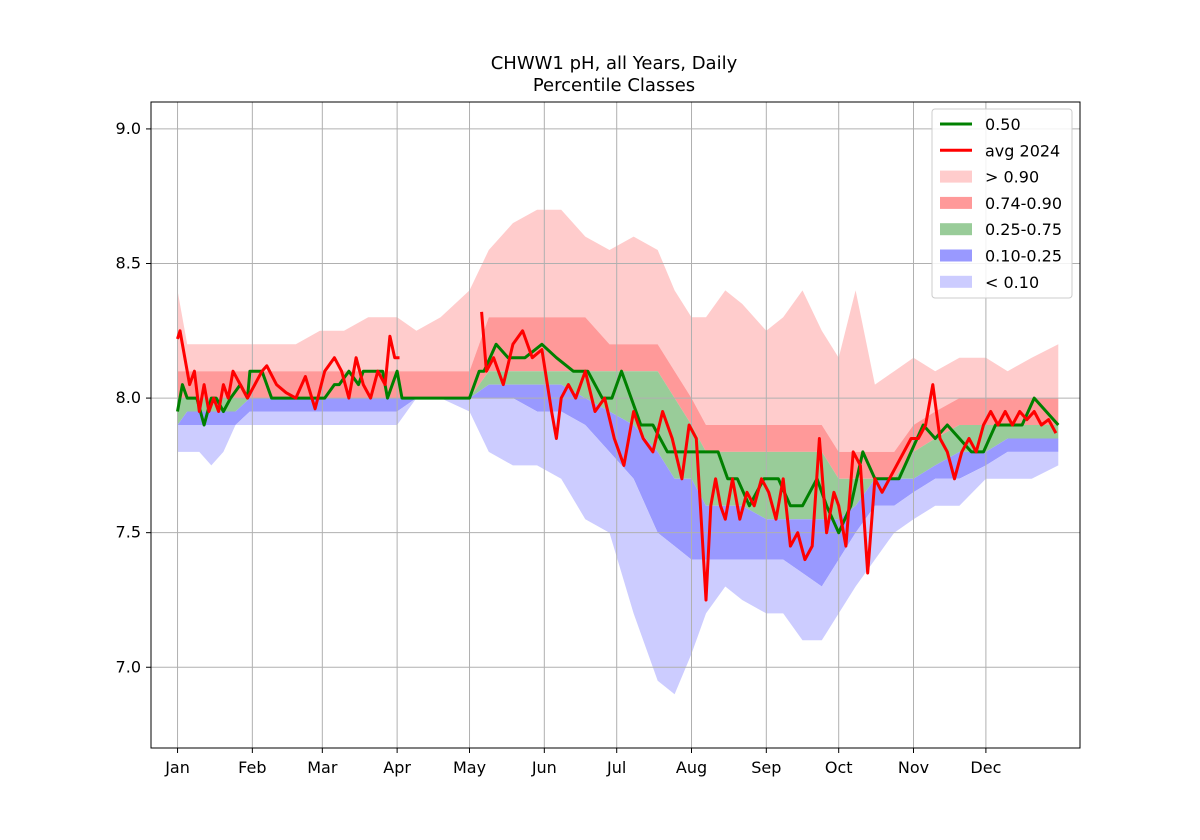 This screenshot has height=840, width=1200. Describe the element at coordinates (616, 767) in the screenshot. I see `x-tick-label: Jul` at that location.